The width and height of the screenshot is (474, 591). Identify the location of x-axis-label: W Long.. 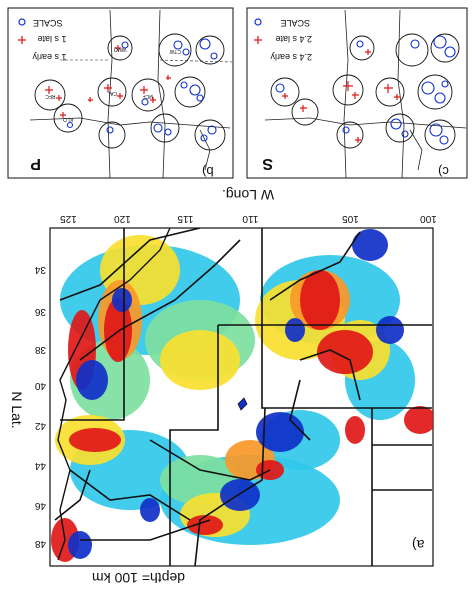
(248, 195).